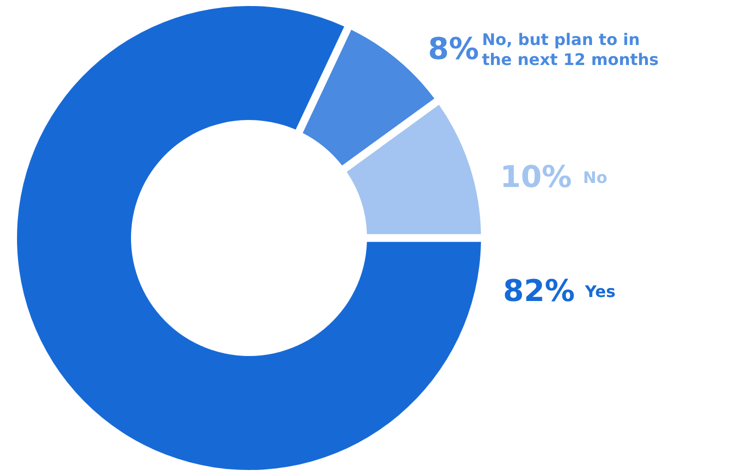 The height and width of the screenshot is (475, 729). What do you see at coordinates (595, 177) in the screenshot?
I see `slice-label: No` at bounding box center [595, 177].